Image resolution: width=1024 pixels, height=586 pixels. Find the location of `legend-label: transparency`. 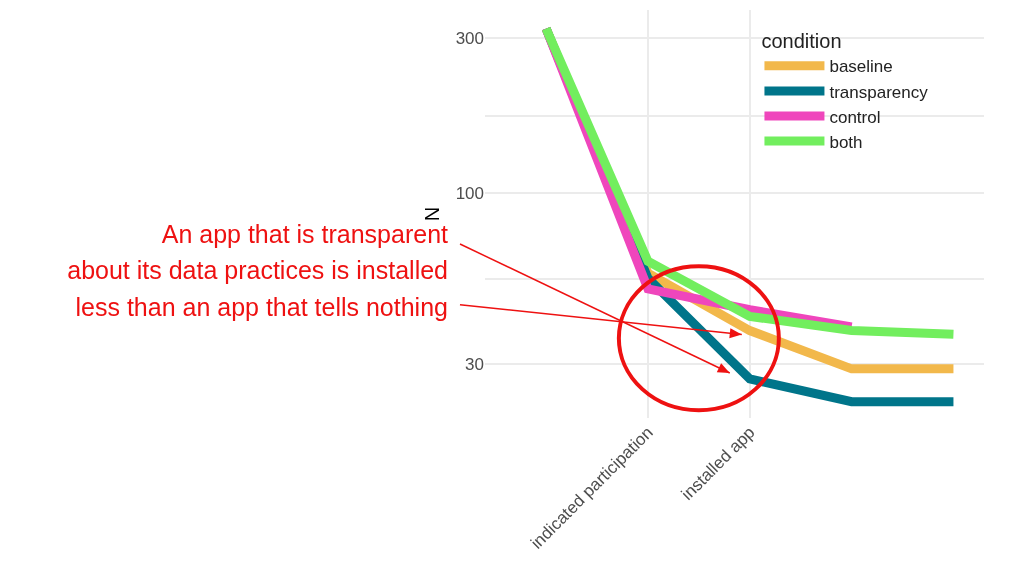

legend-label: transparency is located at coordinates (879, 92).